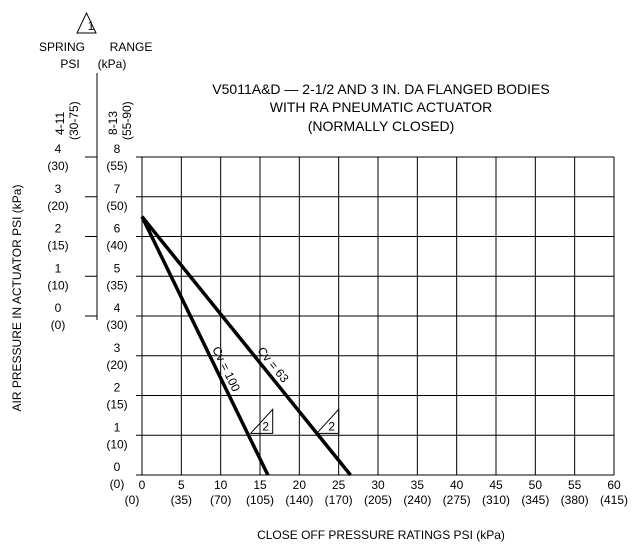 The width and height of the screenshot is (633, 546). What do you see at coordinates (112, 64) in the screenshot?
I see `spring-units-kpa: (kPa)` at bounding box center [112, 64].